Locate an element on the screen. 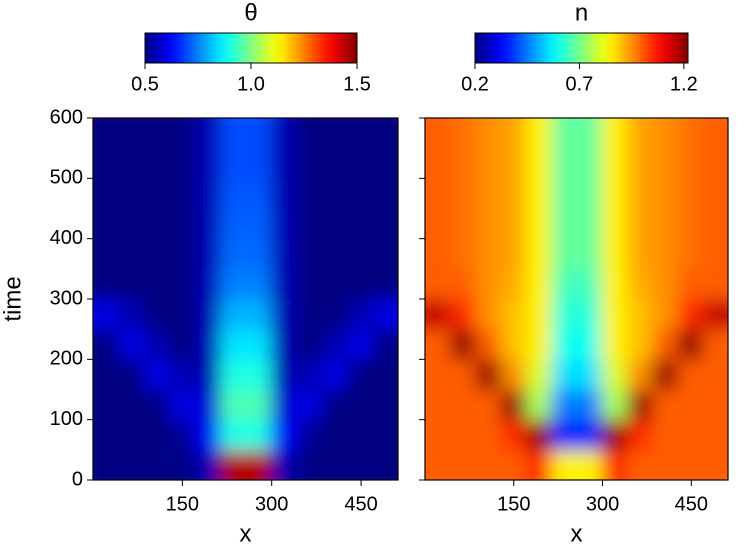  x-tick-label: 150 is located at coordinates (513, 504).